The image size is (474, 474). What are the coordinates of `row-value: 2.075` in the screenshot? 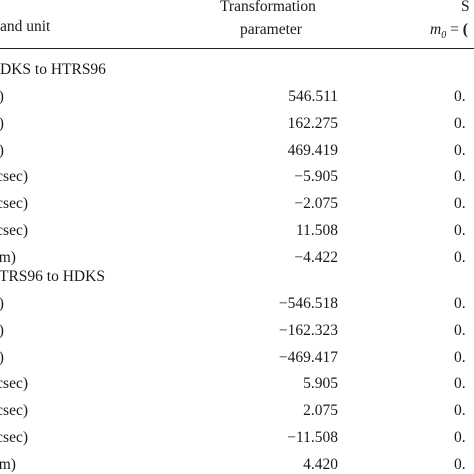 It's located at (320, 411).